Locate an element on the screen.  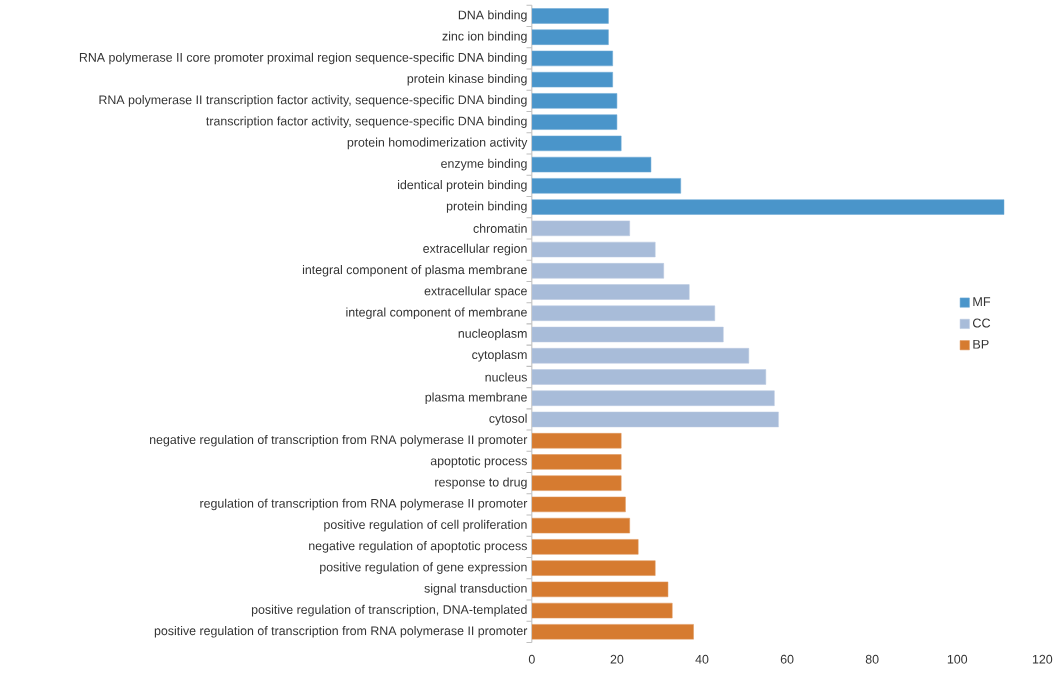
y-tick-label: apoptotic process is located at coordinates (478, 461).